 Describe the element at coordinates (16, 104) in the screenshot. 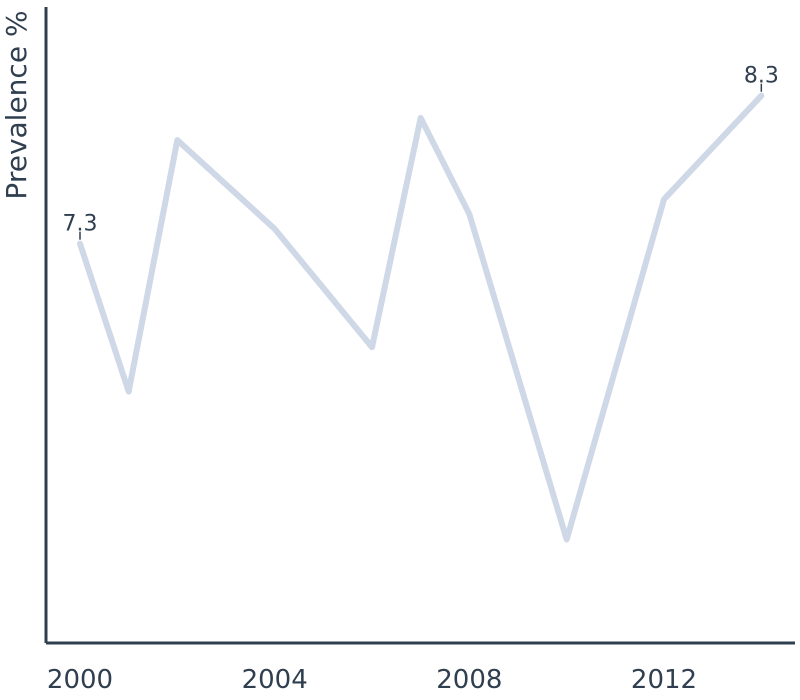

I see `y-axis-label: Prevalence %` at that location.